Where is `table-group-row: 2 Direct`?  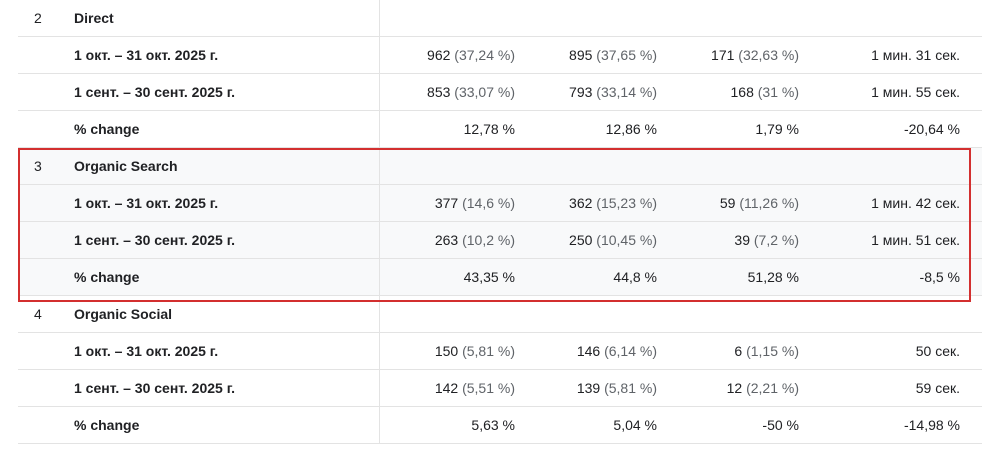
table-group-row: 2 Direct is located at coordinates (500, 18).